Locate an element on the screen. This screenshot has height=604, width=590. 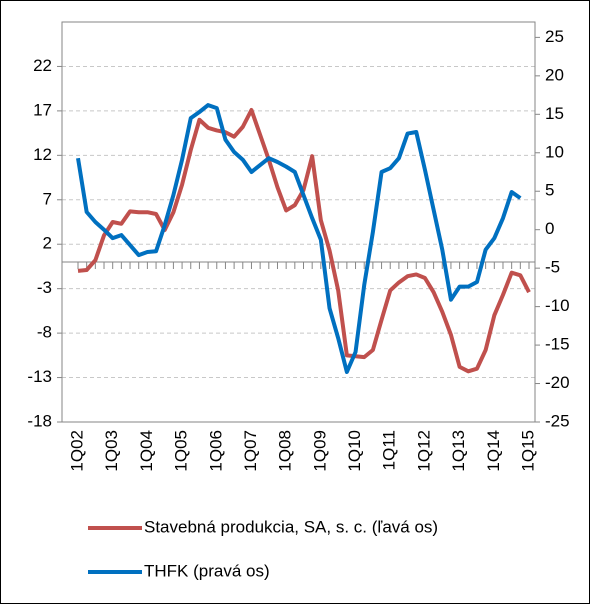
y2-tick-label: 5 is located at coordinates (549, 190).